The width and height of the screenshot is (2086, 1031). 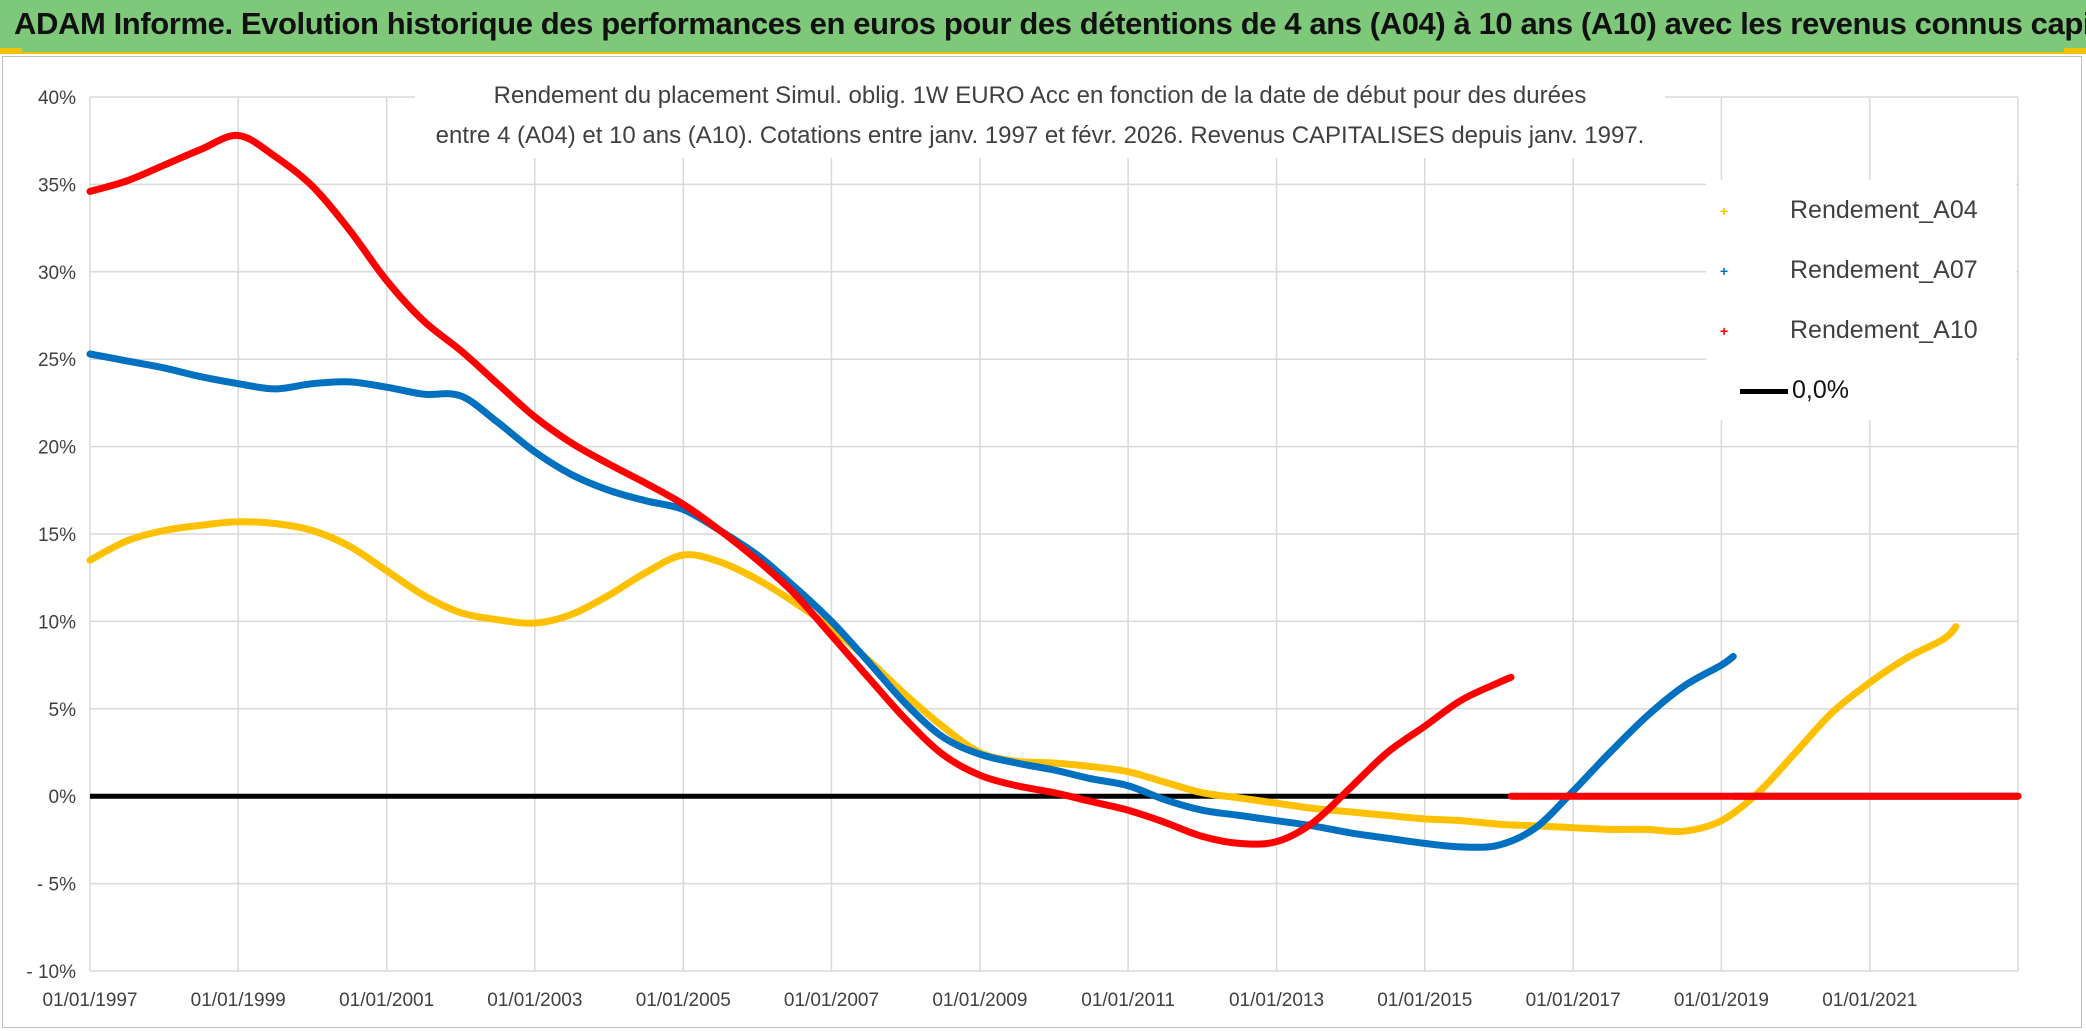 I want to click on y-axis-ticks: - 10% - 5% 0% 5% 10% 15% 20% 25% 30% 35% 40%, so click(x=51, y=535).